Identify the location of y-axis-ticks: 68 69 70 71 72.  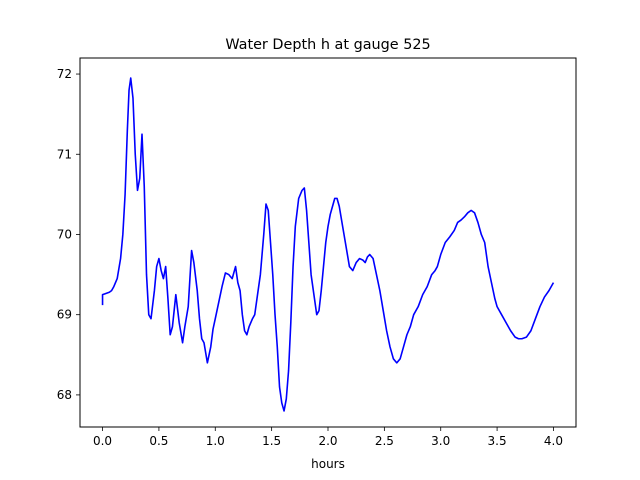
(68, 234).